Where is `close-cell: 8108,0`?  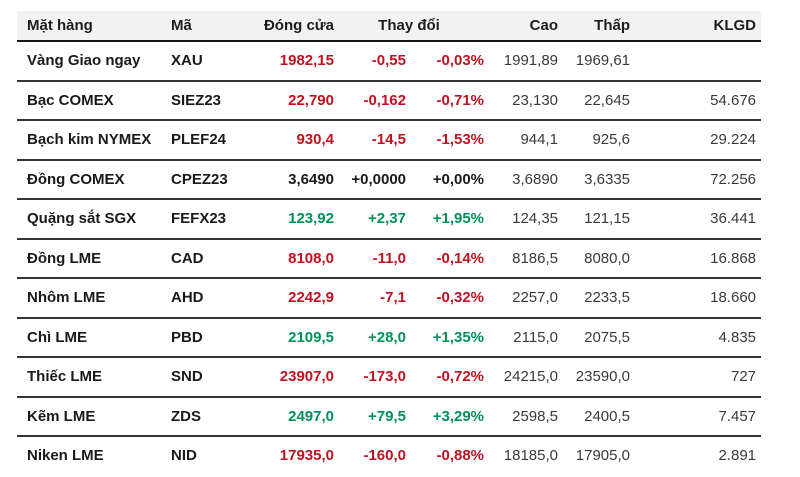 close-cell: 8108,0 is located at coordinates (290, 258).